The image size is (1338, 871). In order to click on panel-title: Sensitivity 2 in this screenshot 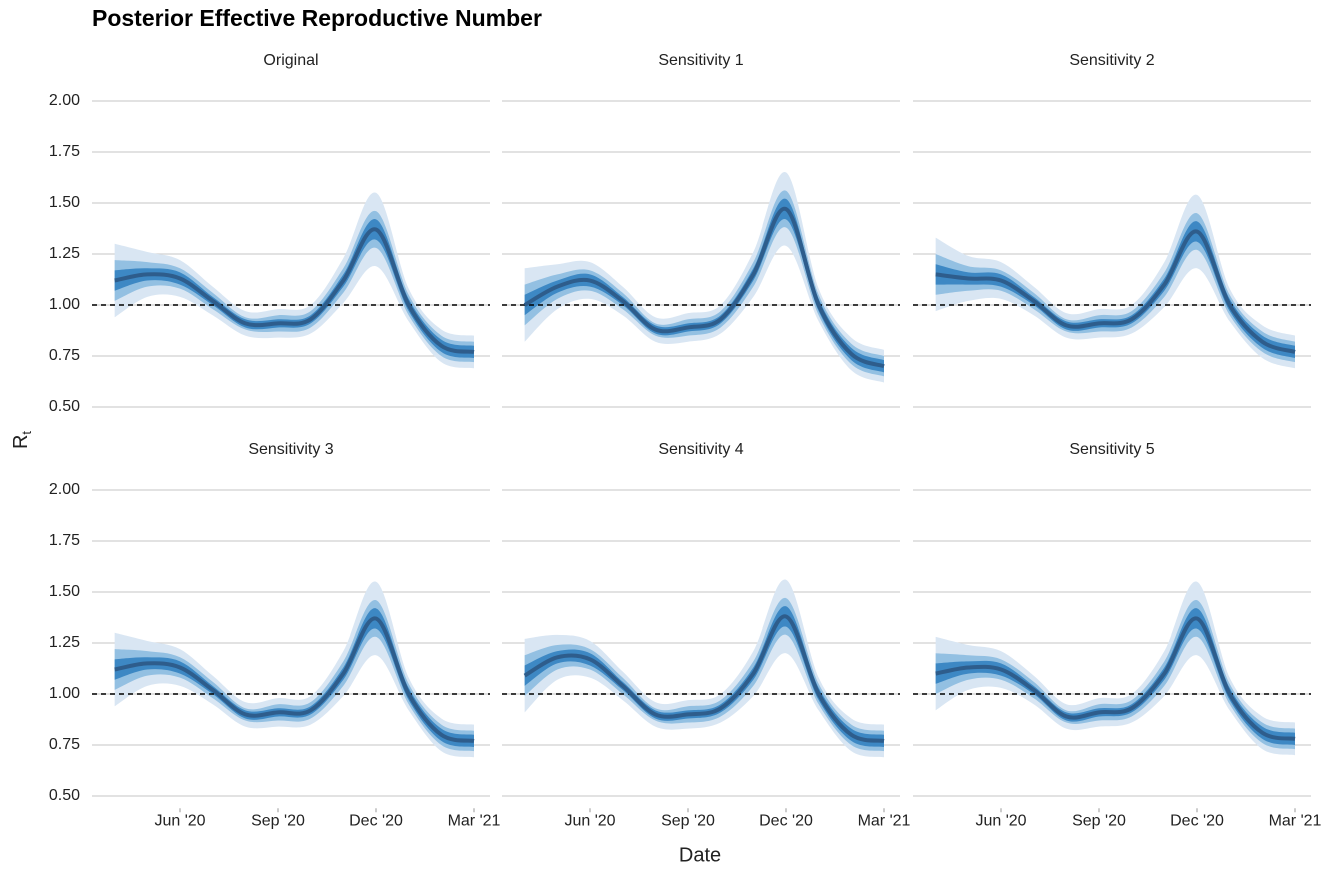, I will do `click(1111, 60)`.